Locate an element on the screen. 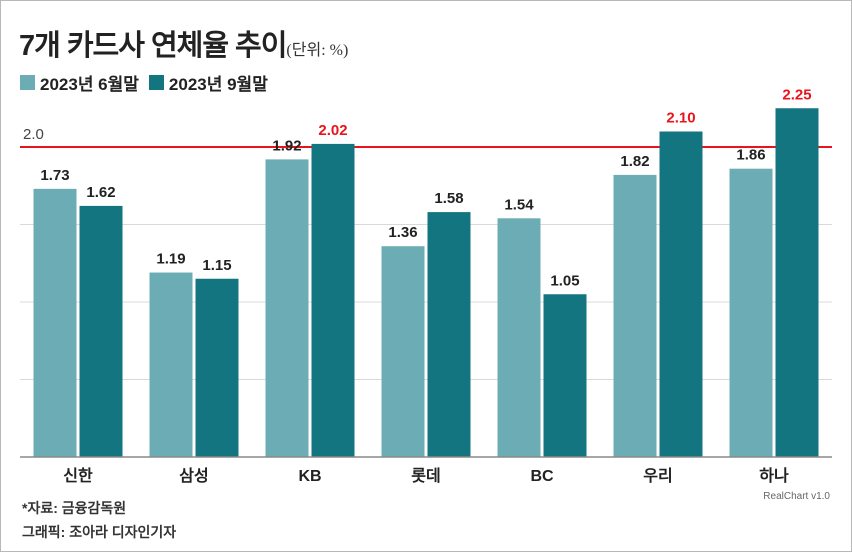 This screenshot has width=852, height=552. legend-item-series-1: 2023년 6월말 is located at coordinates (79, 82).